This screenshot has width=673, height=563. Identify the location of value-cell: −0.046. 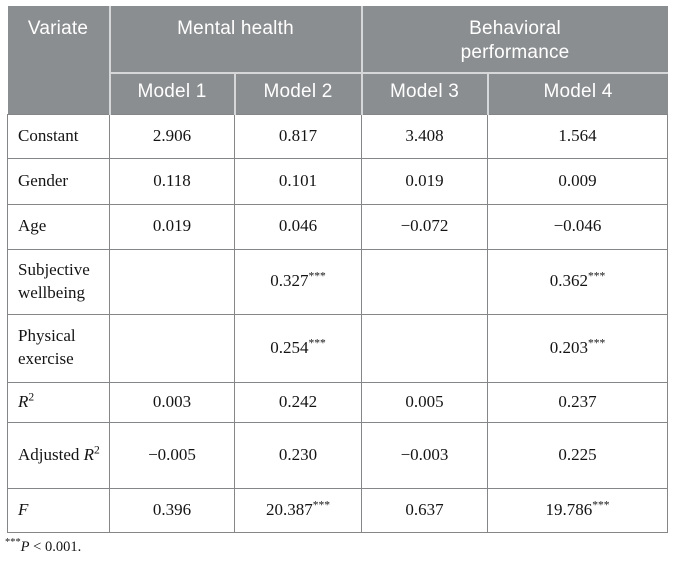
(577, 226).